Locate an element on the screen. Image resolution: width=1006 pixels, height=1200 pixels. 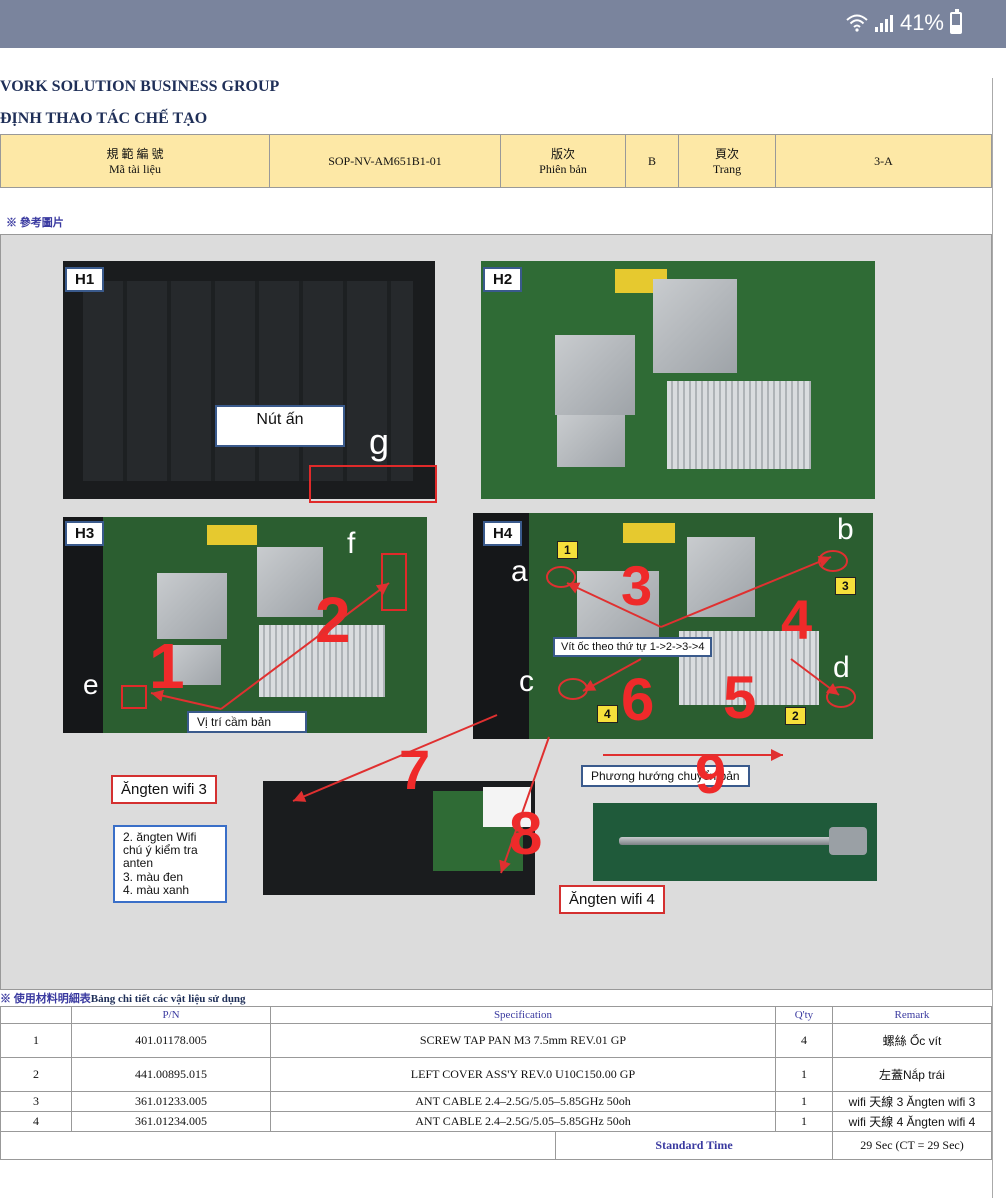
bom-col-spec: Specification is located at coordinates (523, 1015).